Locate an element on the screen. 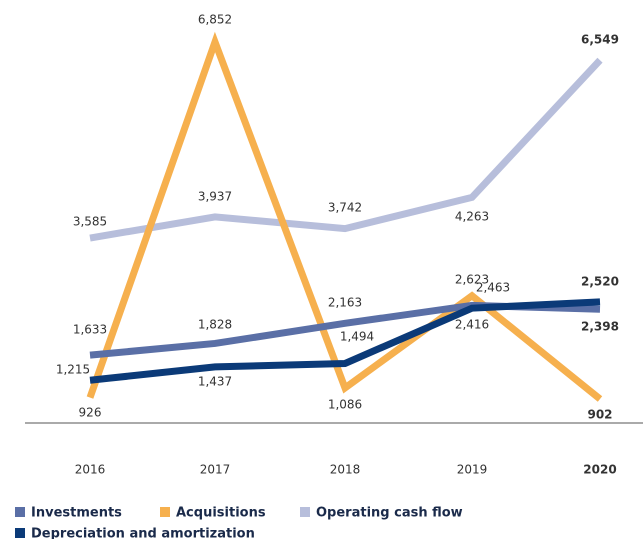 This screenshot has width=643, height=539. data-label: 4,263 is located at coordinates (472, 217).